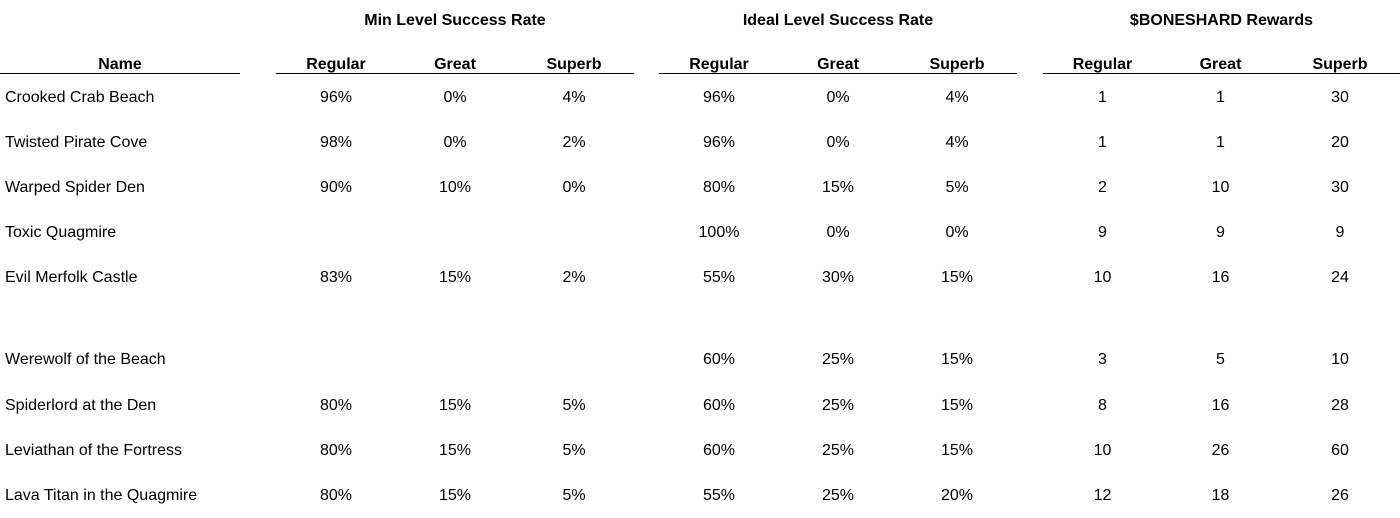 This screenshot has height=518, width=1400. What do you see at coordinates (1102, 495) in the screenshot?
I see `cell-rewards-regular: 12` at bounding box center [1102, 495].